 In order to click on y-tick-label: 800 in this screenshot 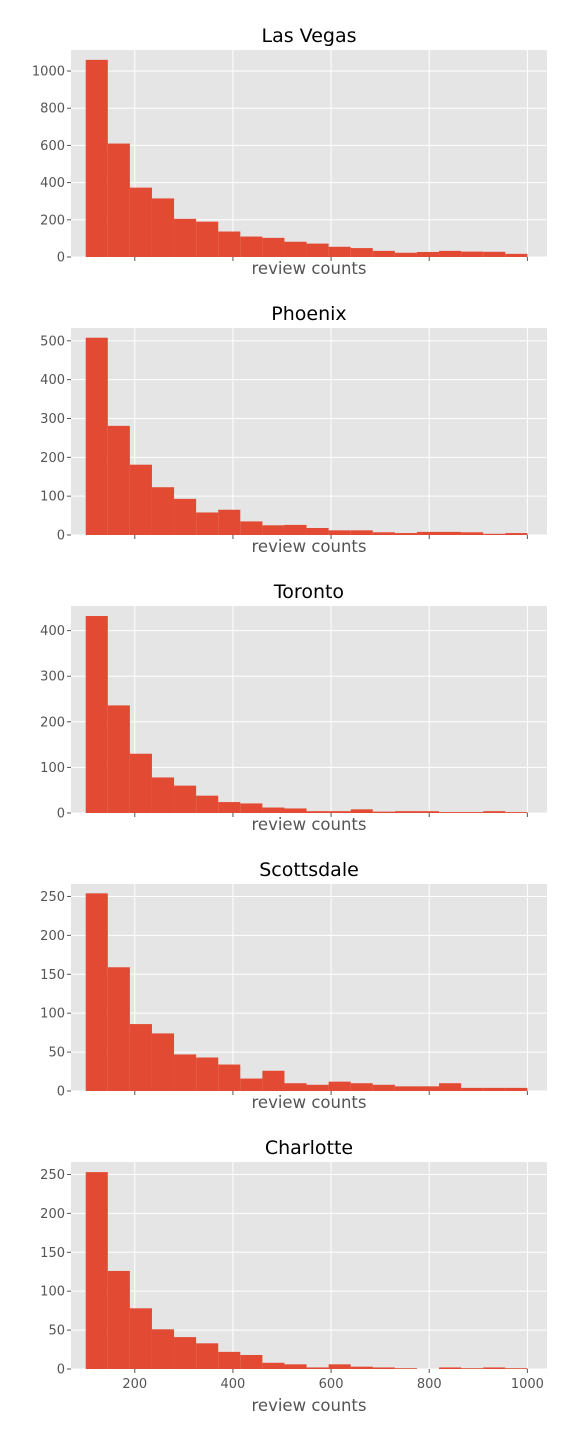, I will do `click(52, 109)`.